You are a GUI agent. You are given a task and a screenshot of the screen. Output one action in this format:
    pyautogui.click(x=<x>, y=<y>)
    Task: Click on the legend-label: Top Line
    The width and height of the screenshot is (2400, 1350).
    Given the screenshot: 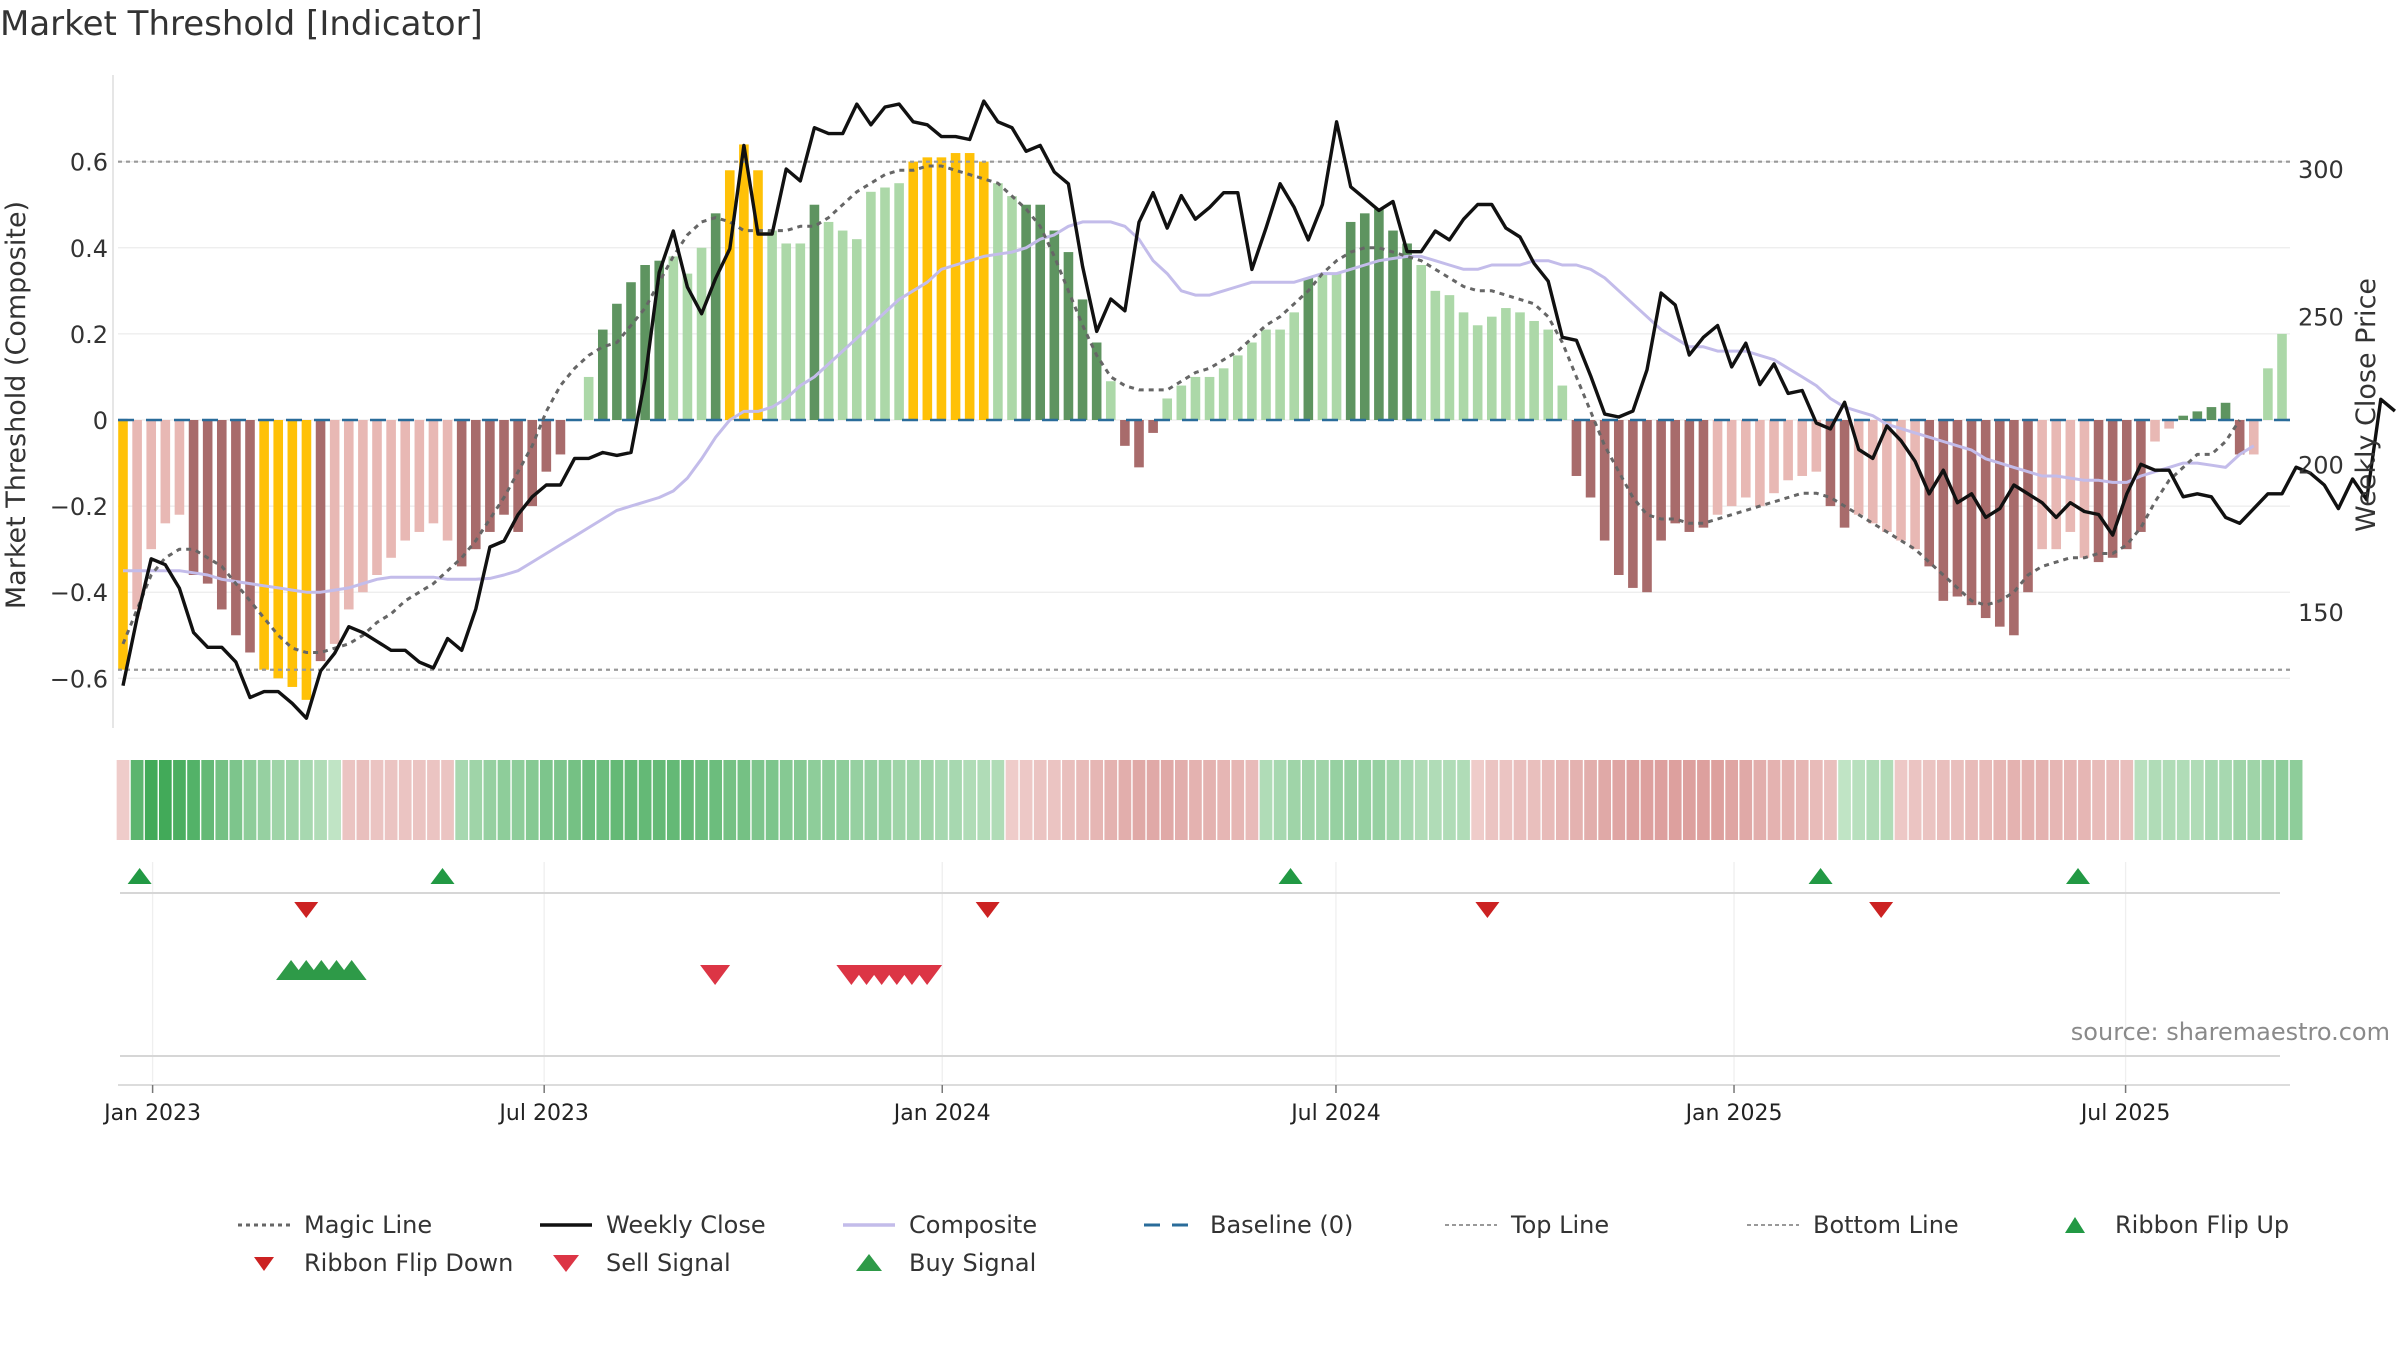 What is the action you would take?
    pyautogui.click(x=1560, y=1225)
    